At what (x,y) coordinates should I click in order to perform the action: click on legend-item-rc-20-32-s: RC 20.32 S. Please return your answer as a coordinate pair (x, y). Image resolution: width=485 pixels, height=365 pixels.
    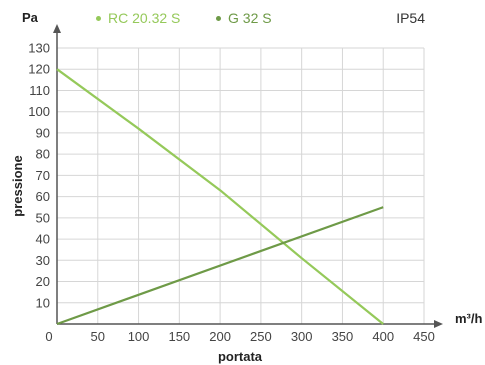
    Looking at the image, I should click on (138, 18).